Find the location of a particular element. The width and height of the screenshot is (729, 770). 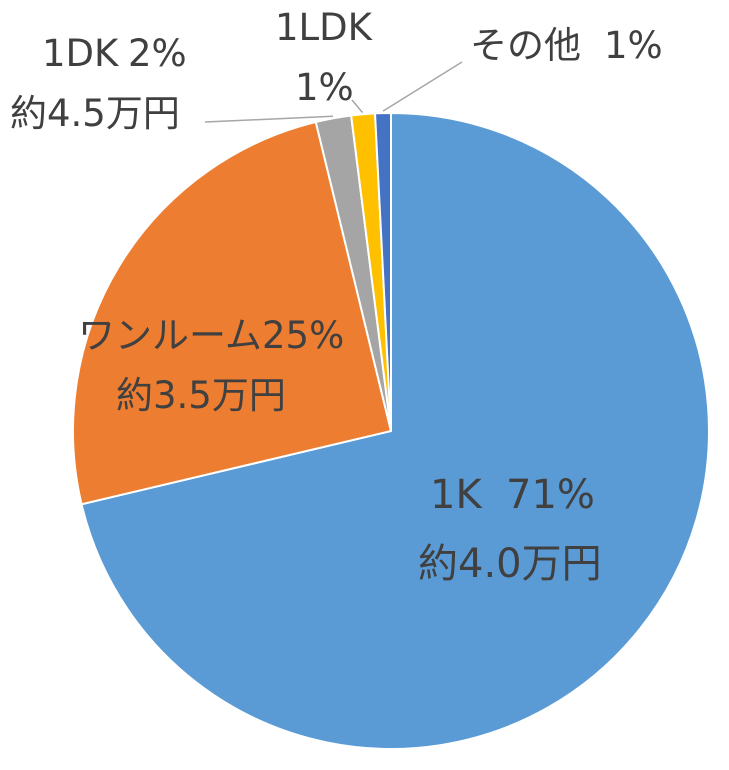

label-oneroom-price: 約3.5万円 is located at coordinates (201, 395).